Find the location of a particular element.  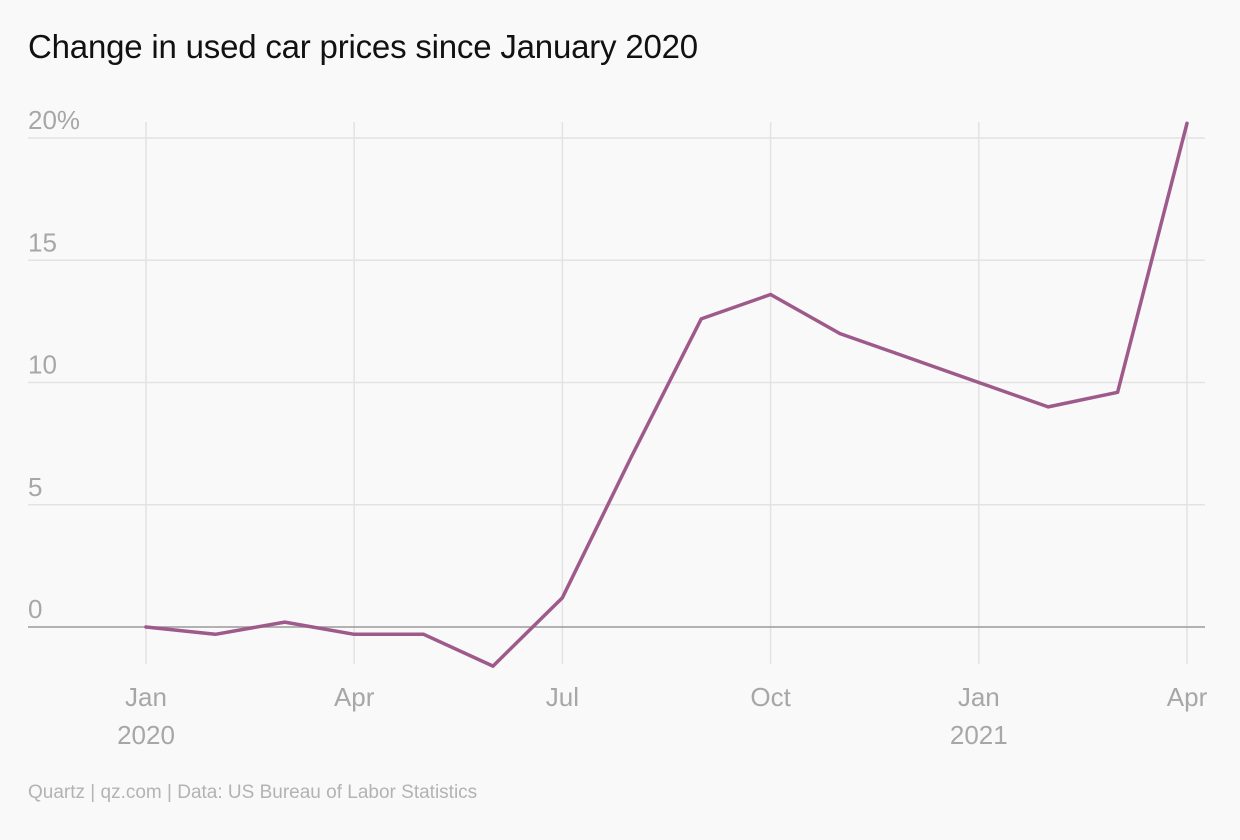

x-tick-label: Oct is located at coordinates (770, 697).